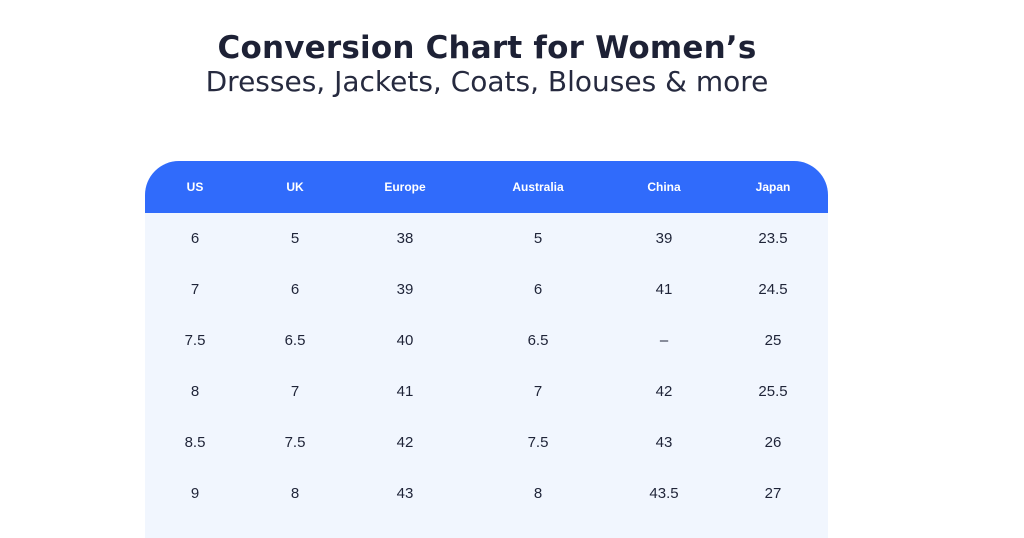 The height and width of the screenshot is (538, 1024). Describe the element at coordinates (773, 493) in the screenshot. I see `table-cell: 27` at that location.